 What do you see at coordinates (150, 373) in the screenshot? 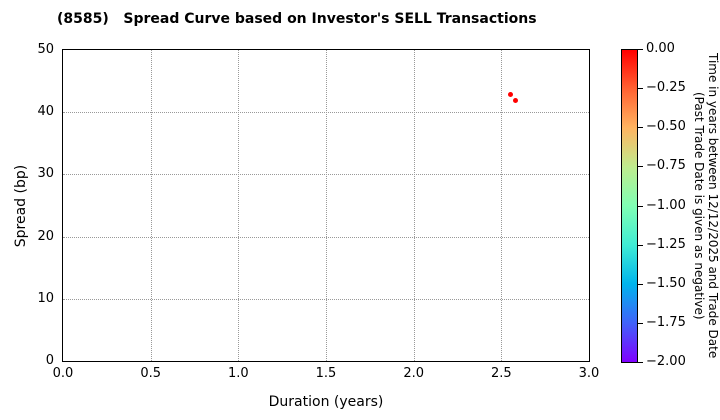
I see `x-tick-label: 0.5` at bounding box center [150, 373].